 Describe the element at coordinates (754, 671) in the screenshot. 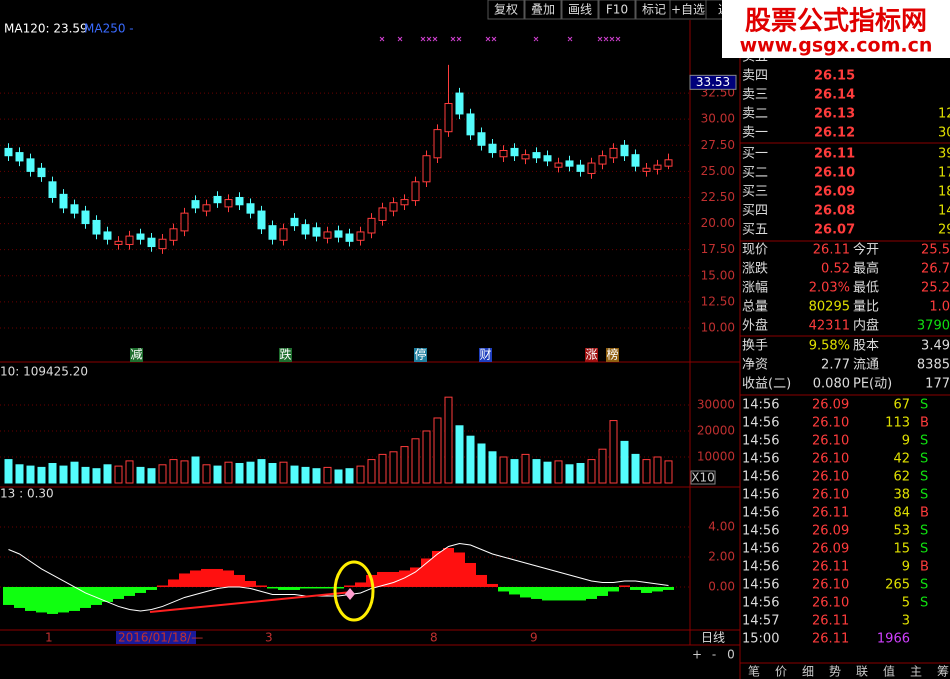

I see `tab: 笔` at that location.